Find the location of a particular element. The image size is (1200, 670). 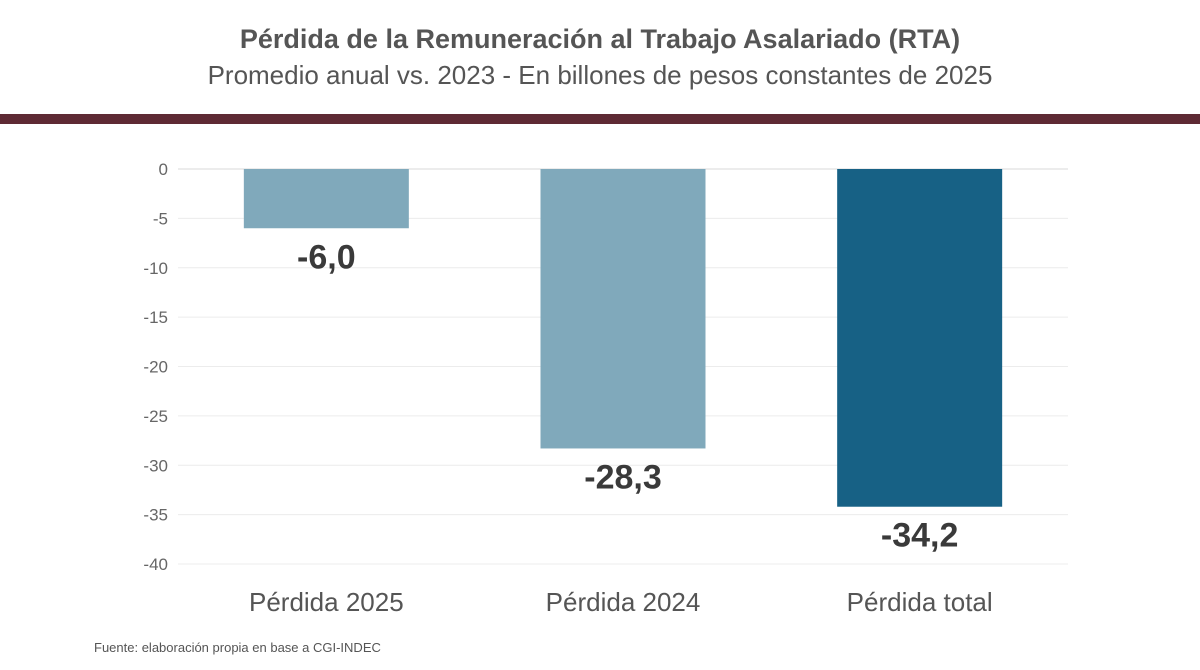

y-tick-label: -10 is located at coordinates (155, 268).